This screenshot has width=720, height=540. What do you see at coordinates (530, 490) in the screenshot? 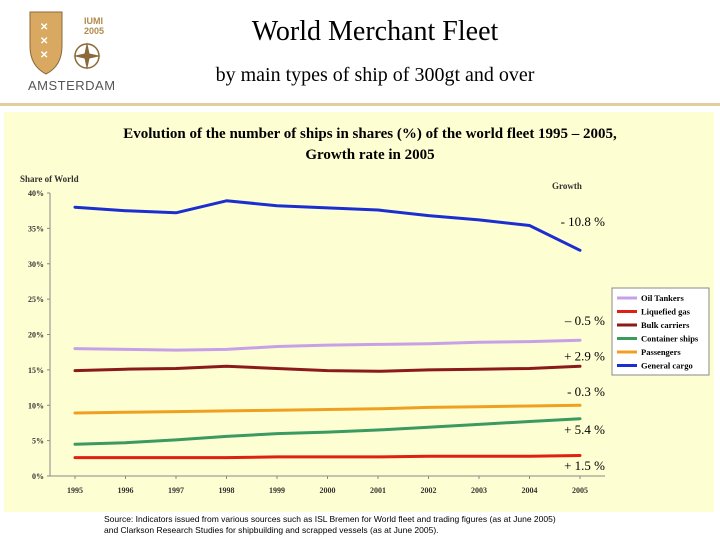
I see `x-tick-label: 2004` at bounding box center [530, 490].